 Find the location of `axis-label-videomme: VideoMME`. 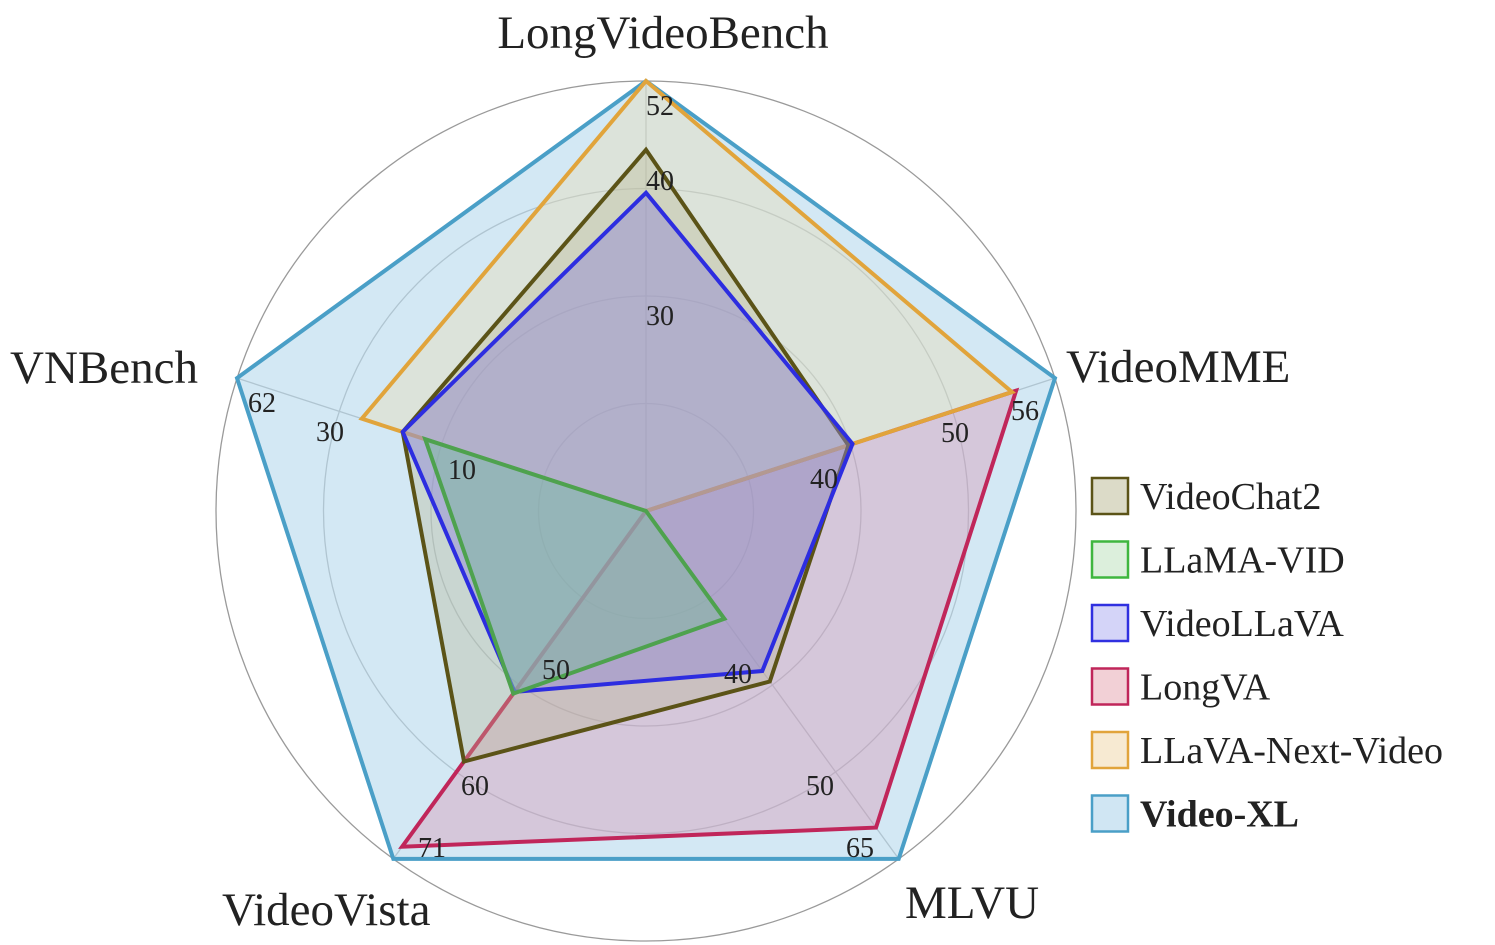

axis-label-videomme: VideoMME is located at coordinates (1178, 367).